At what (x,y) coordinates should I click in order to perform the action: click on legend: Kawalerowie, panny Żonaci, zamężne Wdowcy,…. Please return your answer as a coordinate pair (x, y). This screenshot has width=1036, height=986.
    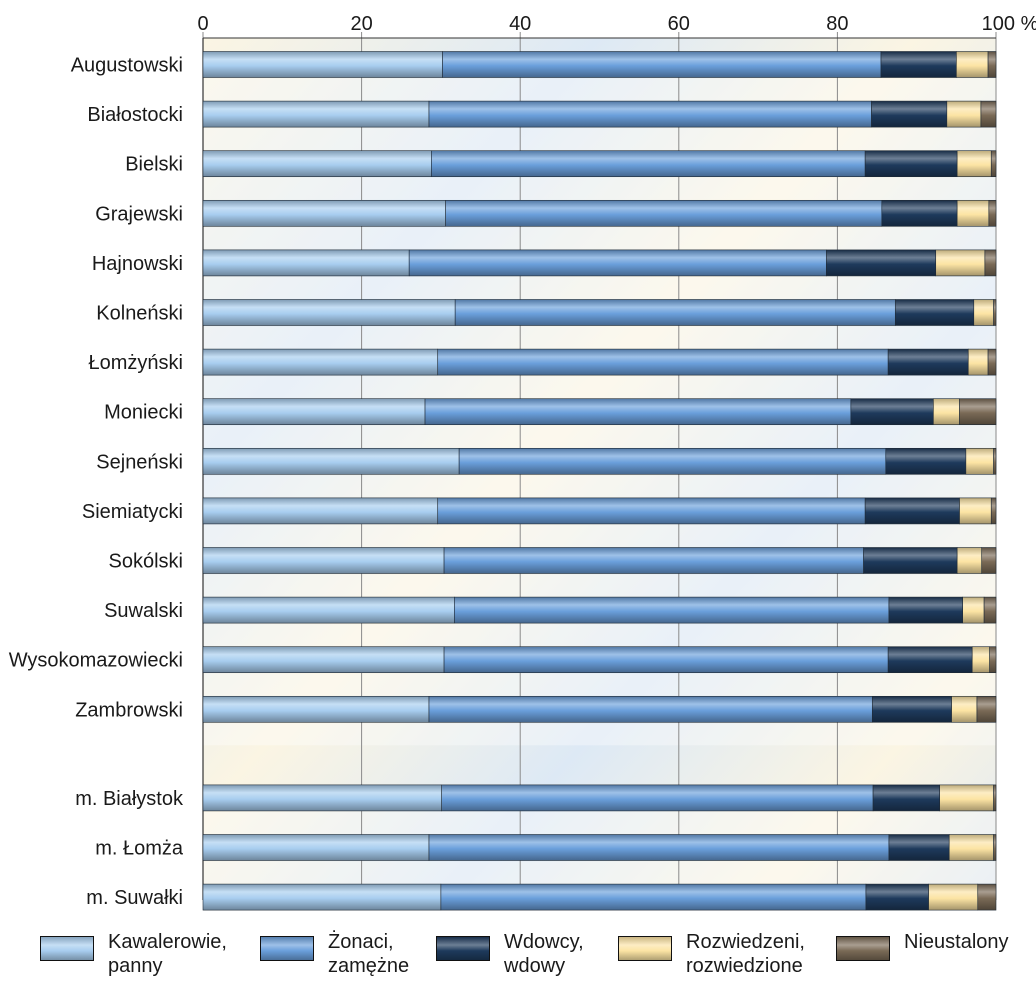
    Looking at the image, I should click on (518, 958).